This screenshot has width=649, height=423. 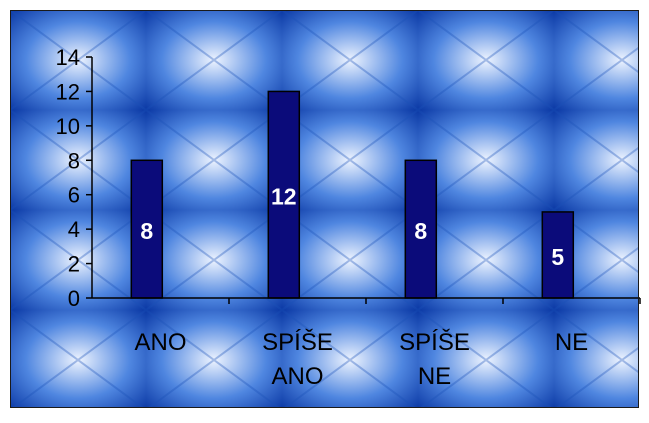 I want to click on x-tick-labels: ANO SPÍŠE ANO SPÍŠE NE NE, so click(x=361, y=359).